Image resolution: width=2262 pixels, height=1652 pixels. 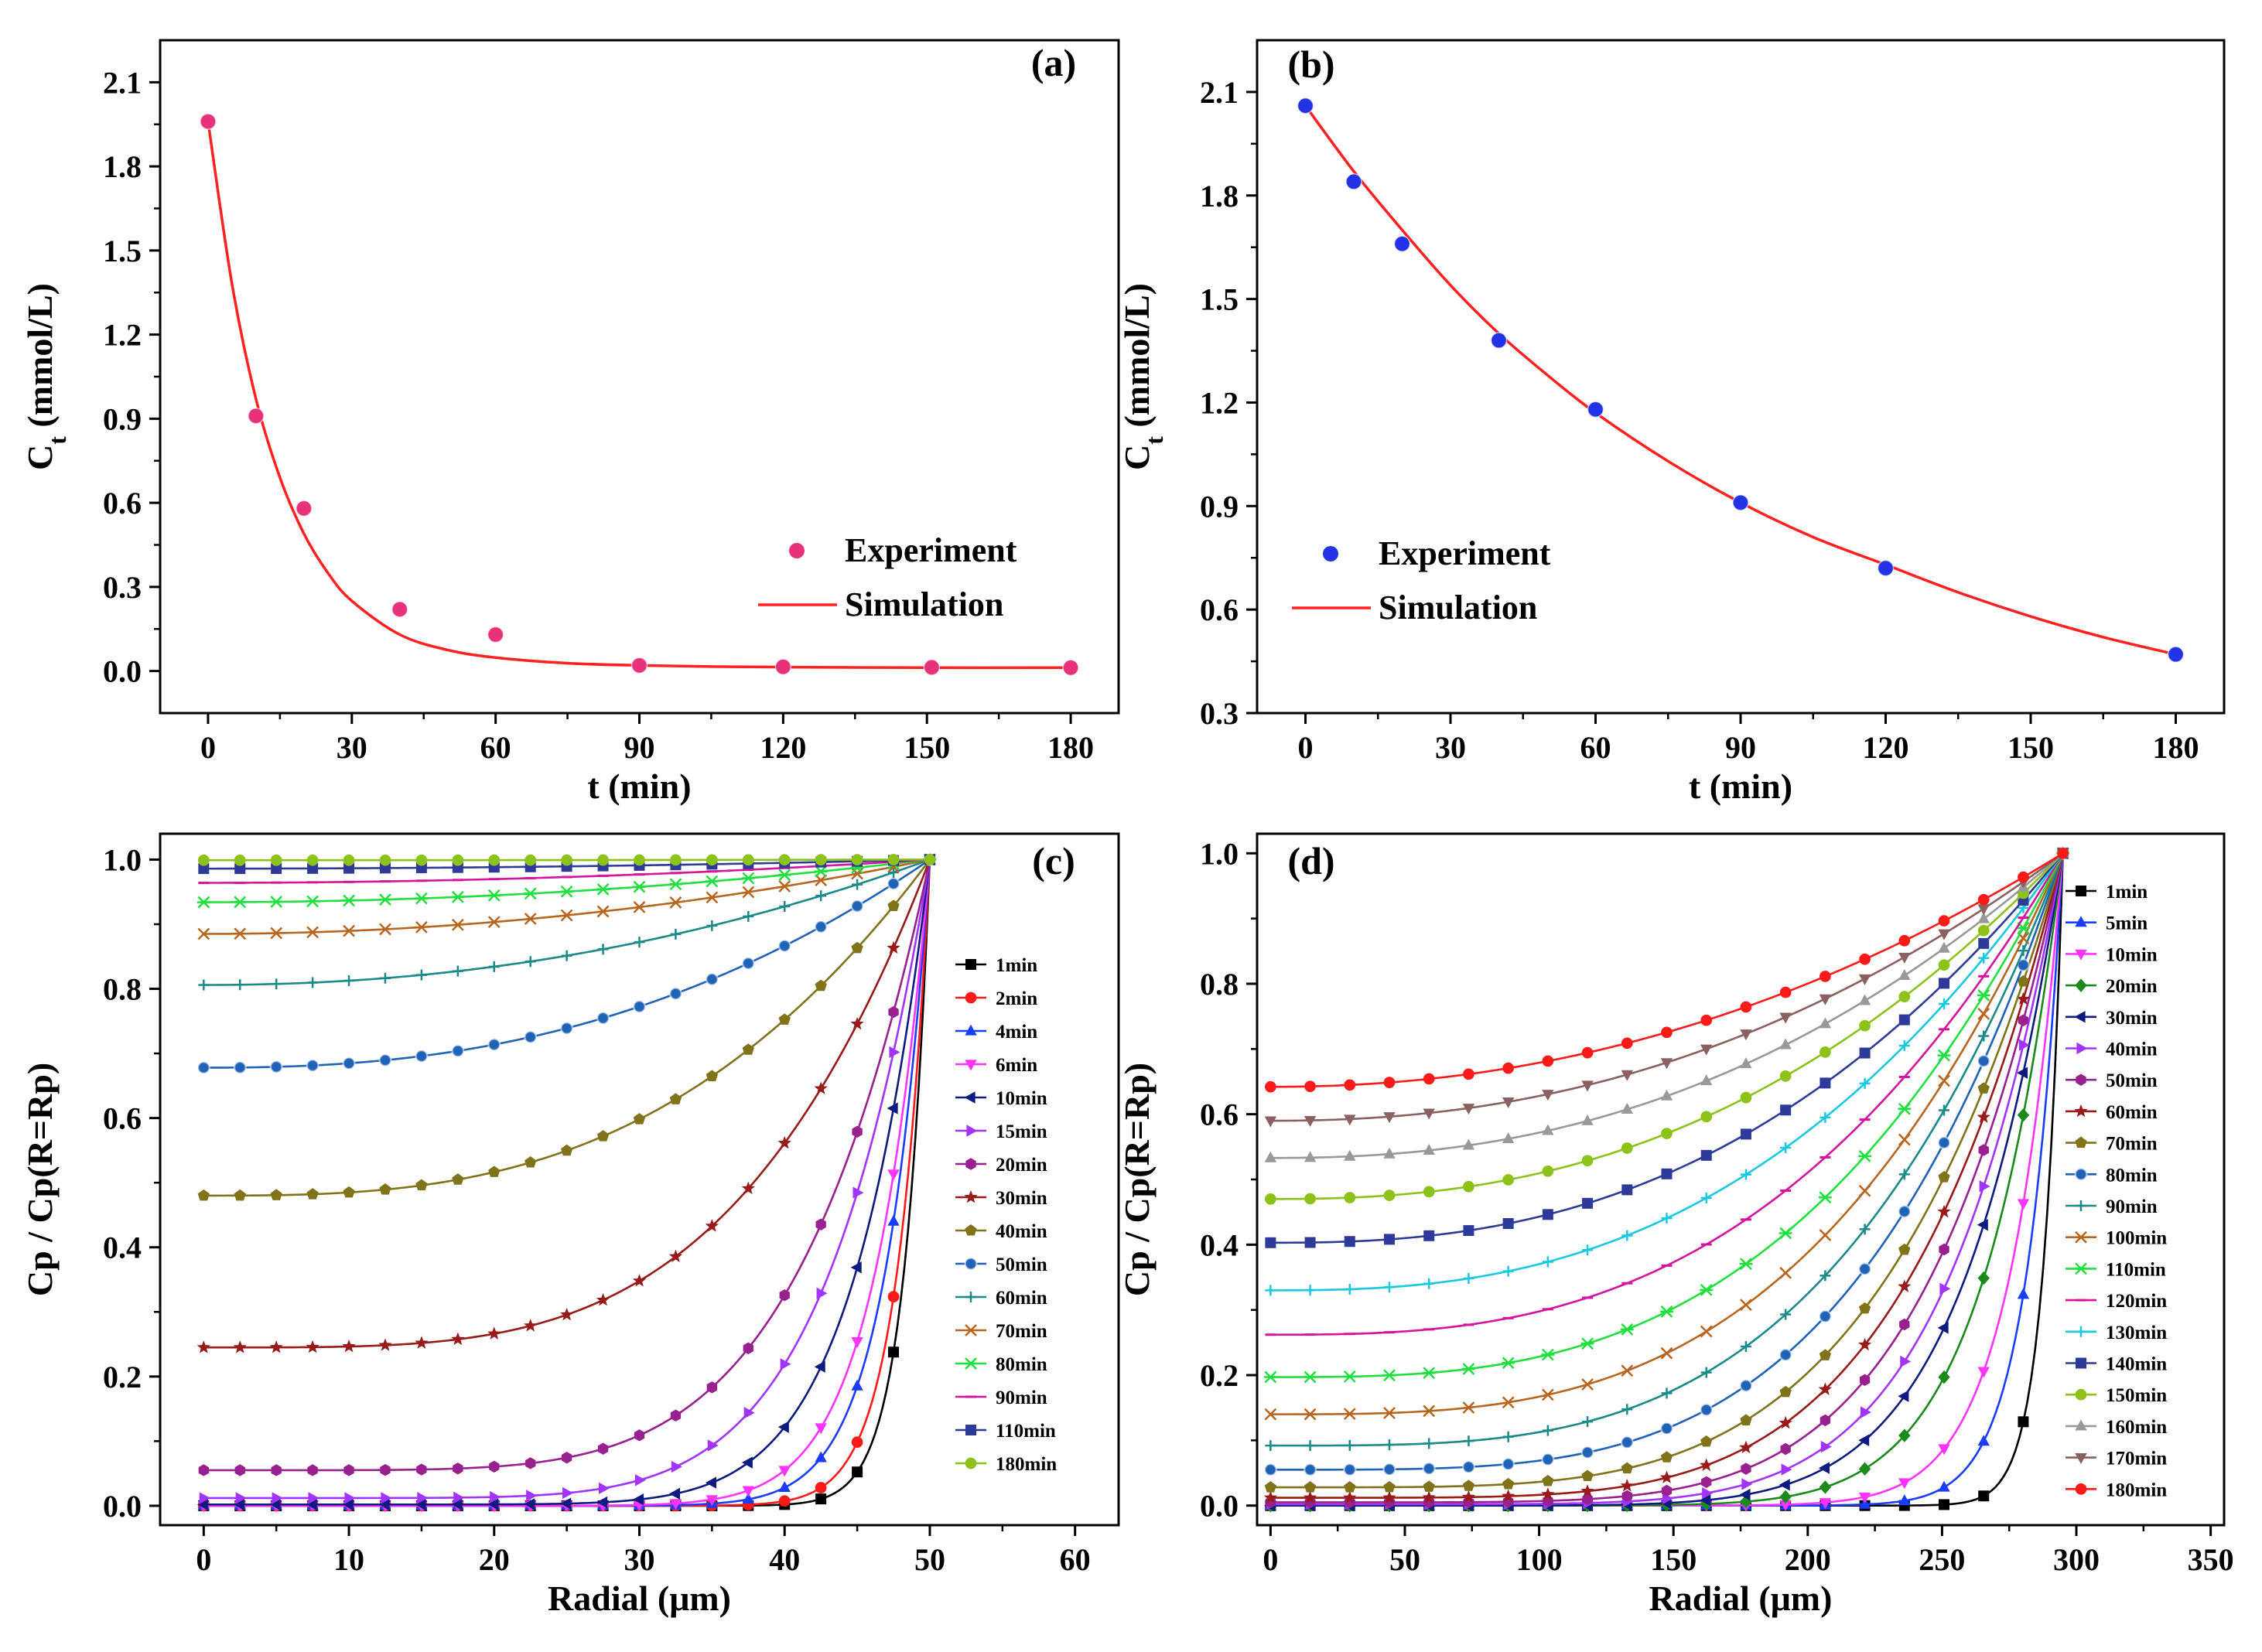 What do you see at coordinates (2176, 747) in the screenshot?
I see `x-tick-label: 180` at bounding box center [2176, 747].